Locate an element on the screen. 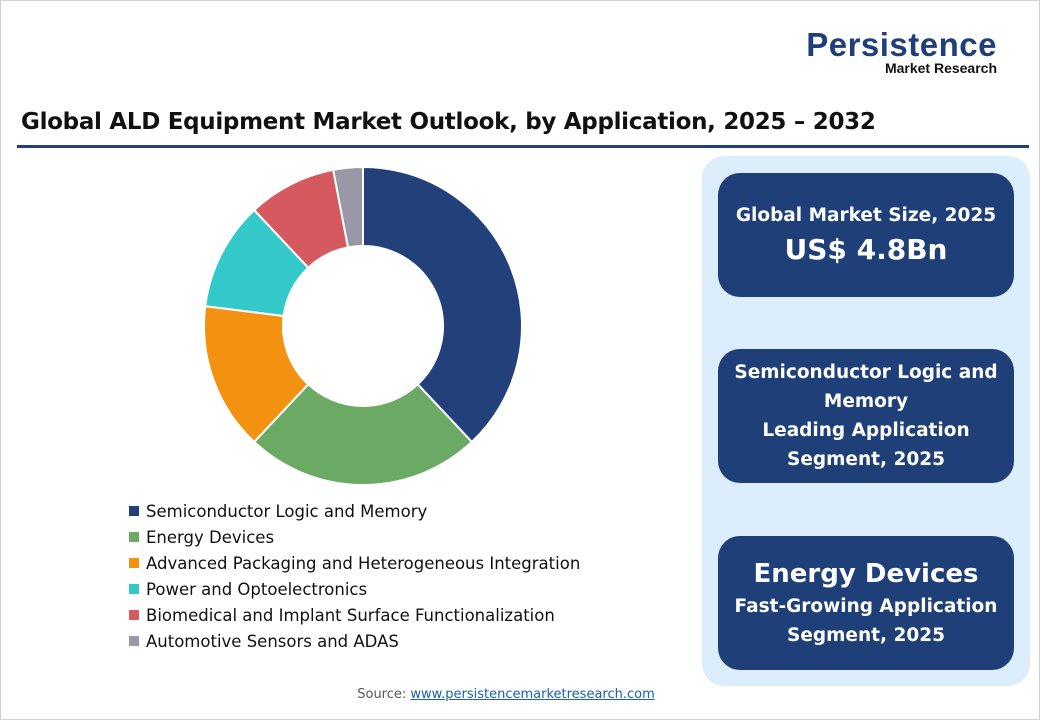 This screenshot has width=1040, height=720. source-label: Source: is located at coordinates (382, 694).